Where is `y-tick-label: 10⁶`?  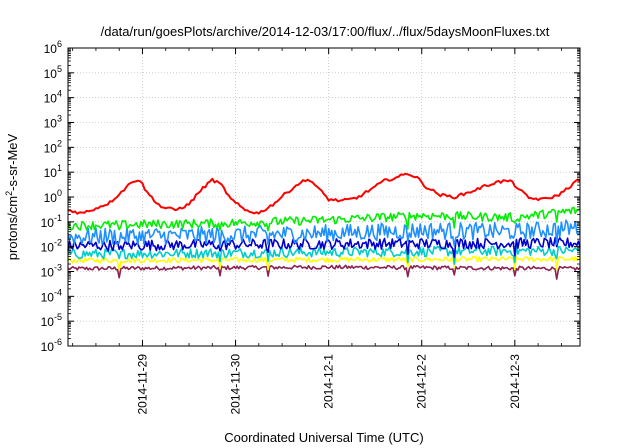 y-tick-label: 10⁶ is located at coordinates (53, 47).